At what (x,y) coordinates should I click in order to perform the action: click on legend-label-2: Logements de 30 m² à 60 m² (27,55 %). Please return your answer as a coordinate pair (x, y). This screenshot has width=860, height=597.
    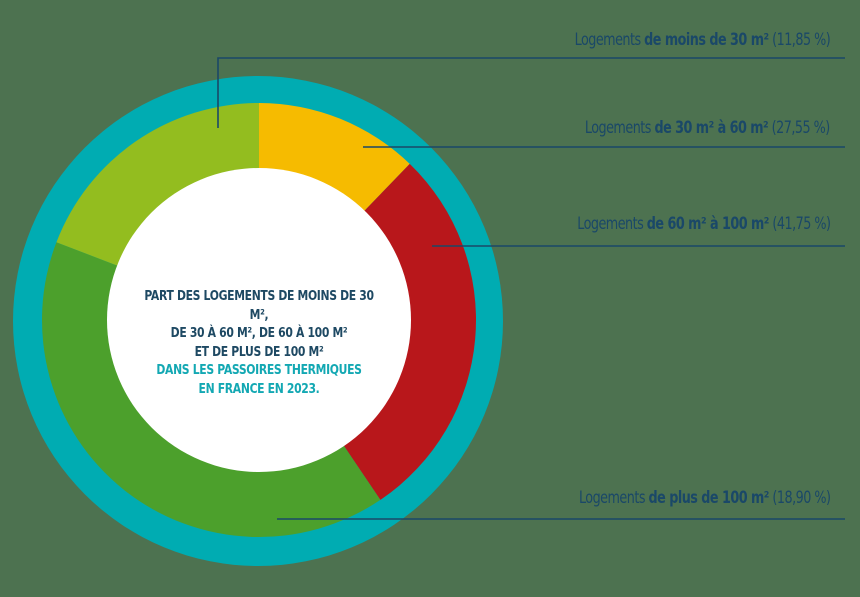
    Looking at the image, I should click on (707, 127).